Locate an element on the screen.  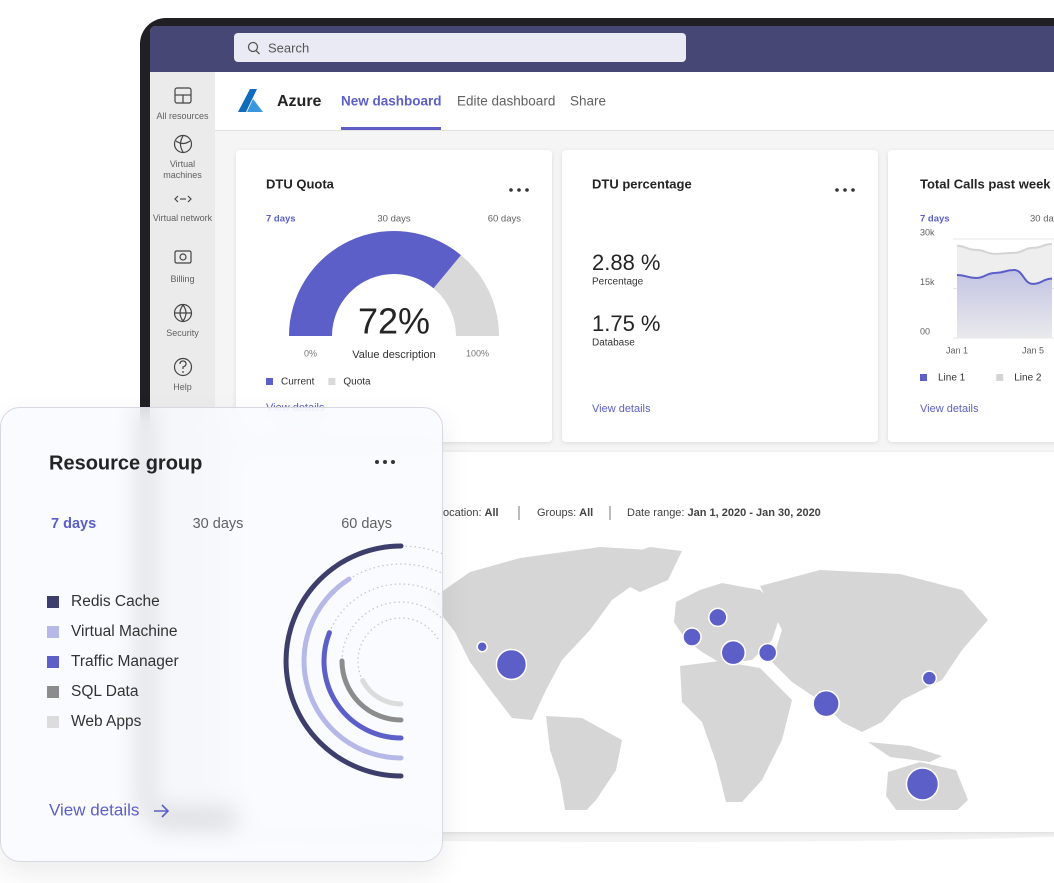
search-placeholder: Search is located at coordinates (288, 47).